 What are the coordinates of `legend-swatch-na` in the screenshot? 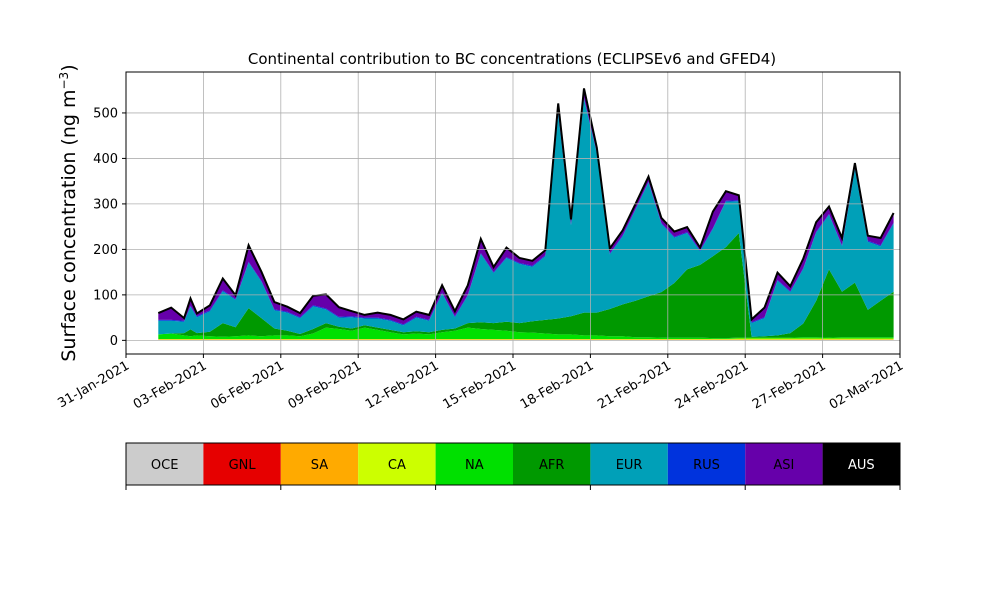 It's located at (474, 464).